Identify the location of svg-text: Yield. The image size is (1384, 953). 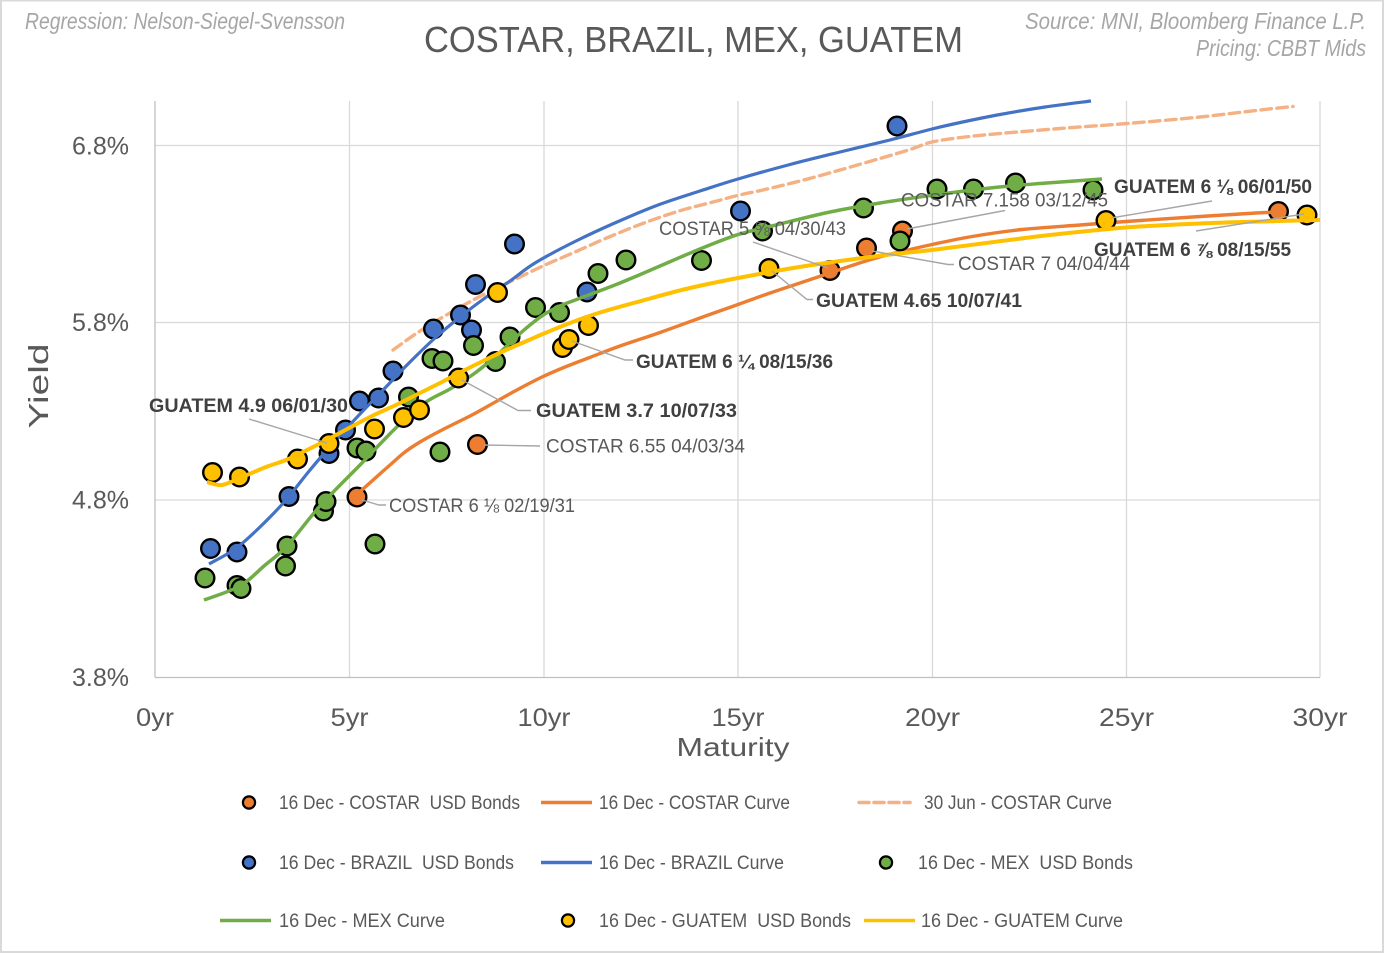
(38, 386).